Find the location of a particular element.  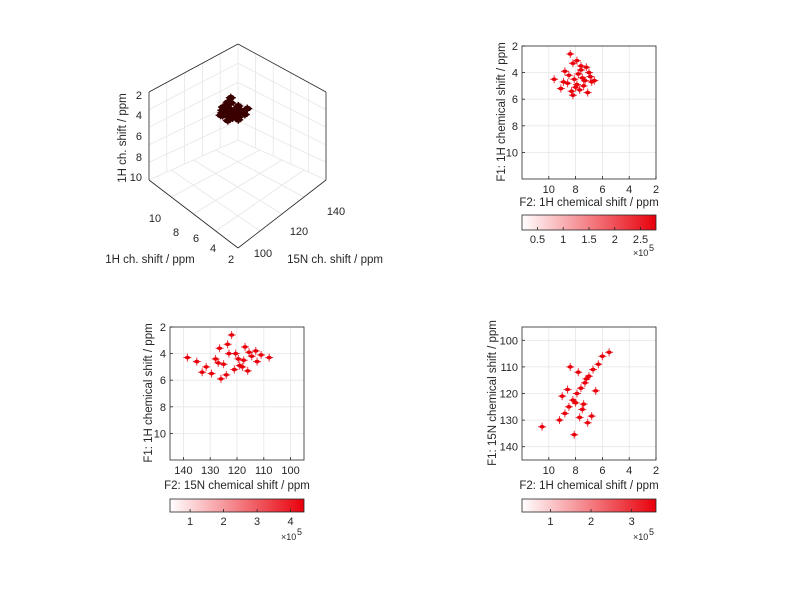

x-tick-label: 8 is located at coordinates (576, 471).